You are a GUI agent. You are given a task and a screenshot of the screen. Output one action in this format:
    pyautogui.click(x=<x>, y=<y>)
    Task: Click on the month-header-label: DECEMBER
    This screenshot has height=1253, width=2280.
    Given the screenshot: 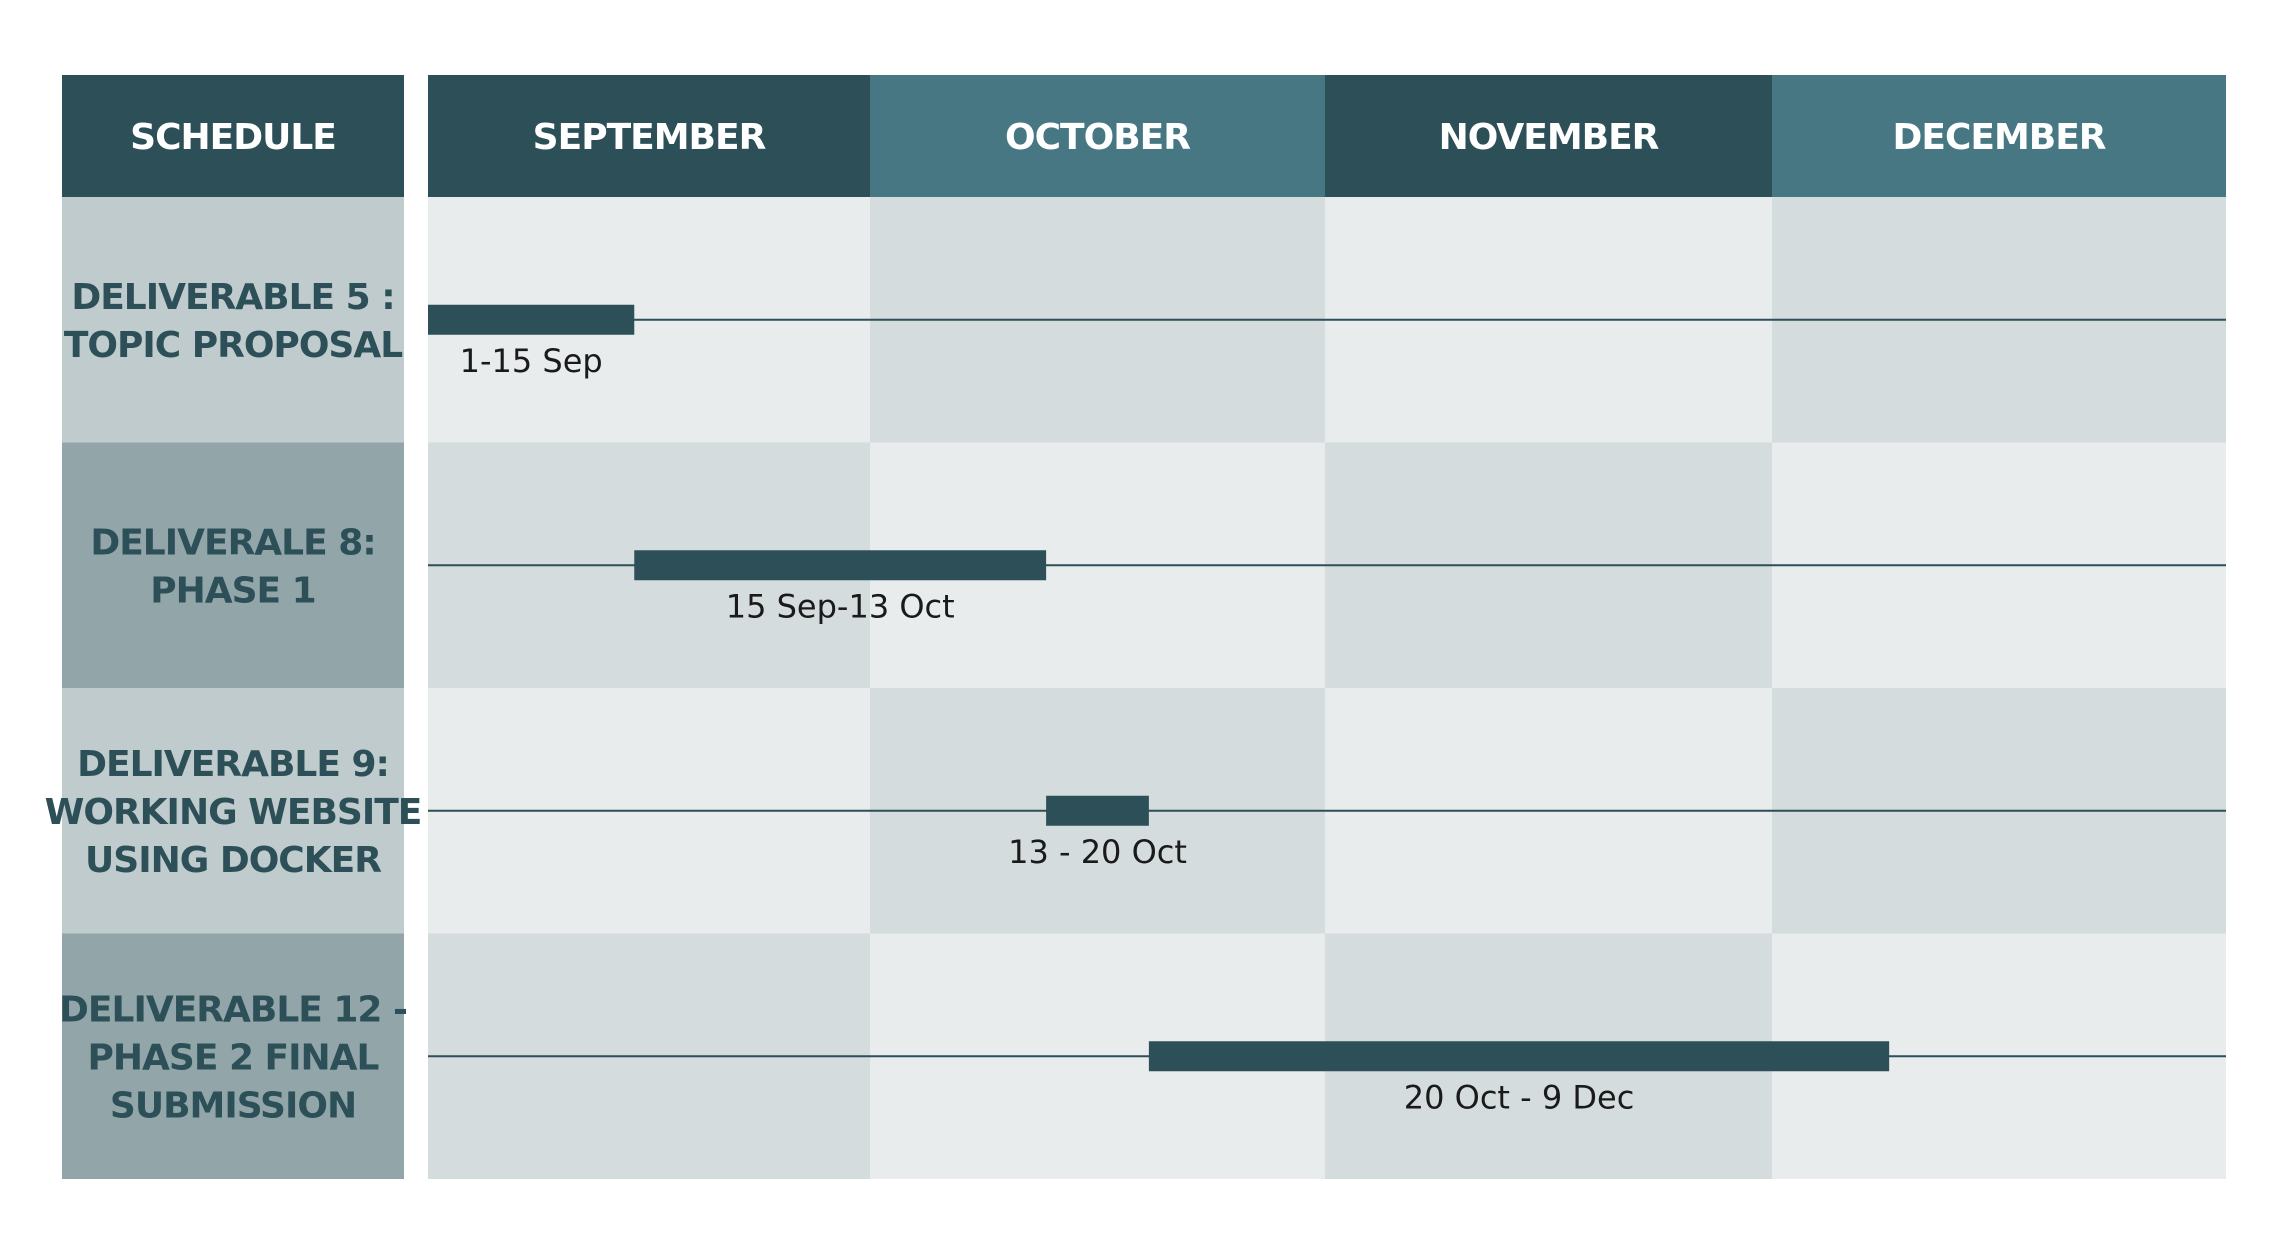 What is the action you would take?
    pyautogui.click(x=1998, y=137)
    